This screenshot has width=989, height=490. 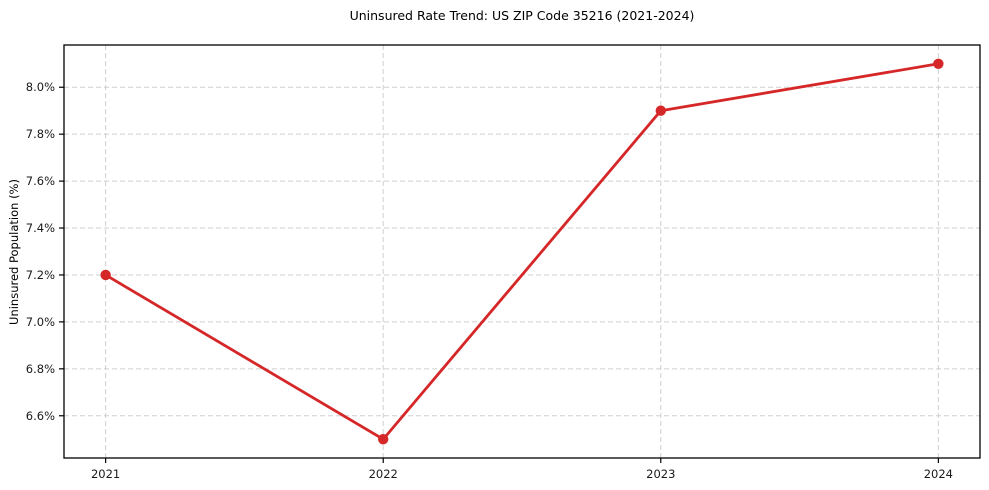 What do you see at coordinates (40, 416) in the screenshot?
I see `y-tick-label: 6.6%` at bounding box center [40, 416].